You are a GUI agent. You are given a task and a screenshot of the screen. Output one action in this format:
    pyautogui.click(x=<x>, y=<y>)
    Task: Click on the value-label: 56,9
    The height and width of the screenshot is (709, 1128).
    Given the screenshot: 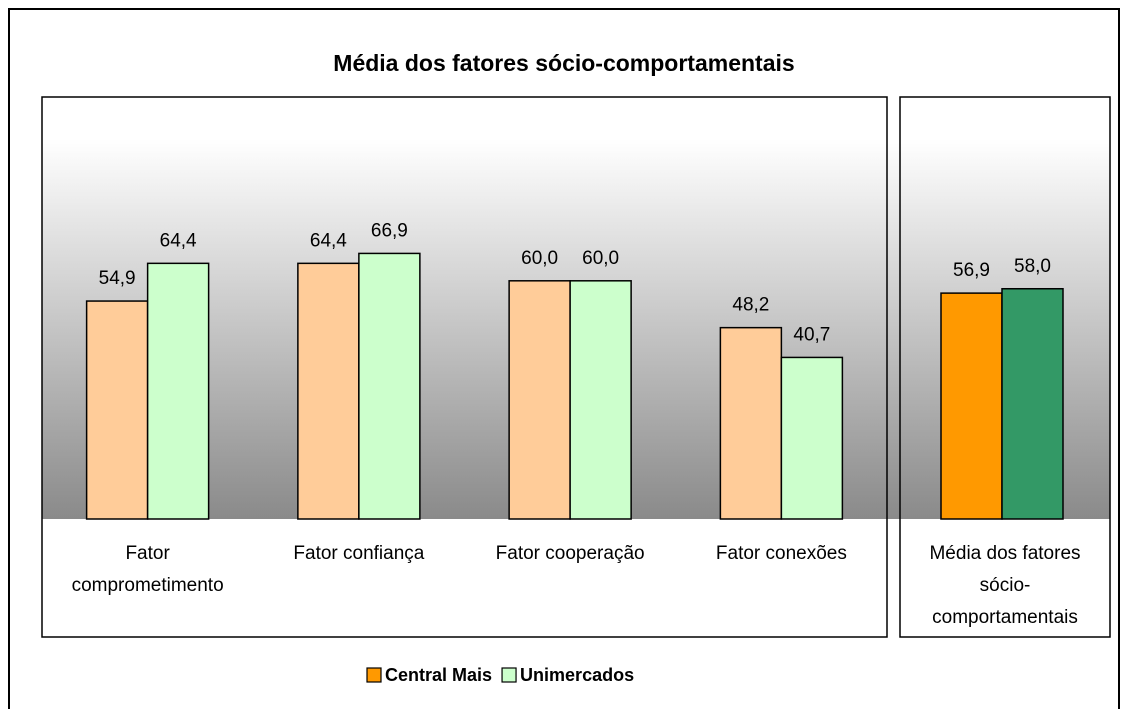 What is the action you would take?
    pyautogui.click(x=971, y=270)
    